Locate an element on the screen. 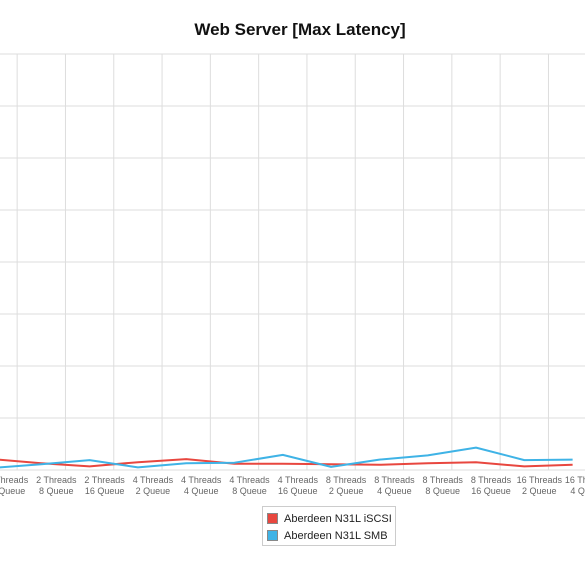 This screenshot has height=571, width=585. legend-label-smb: Aberdeen N31L SMB is located at coordinates (336, 535).